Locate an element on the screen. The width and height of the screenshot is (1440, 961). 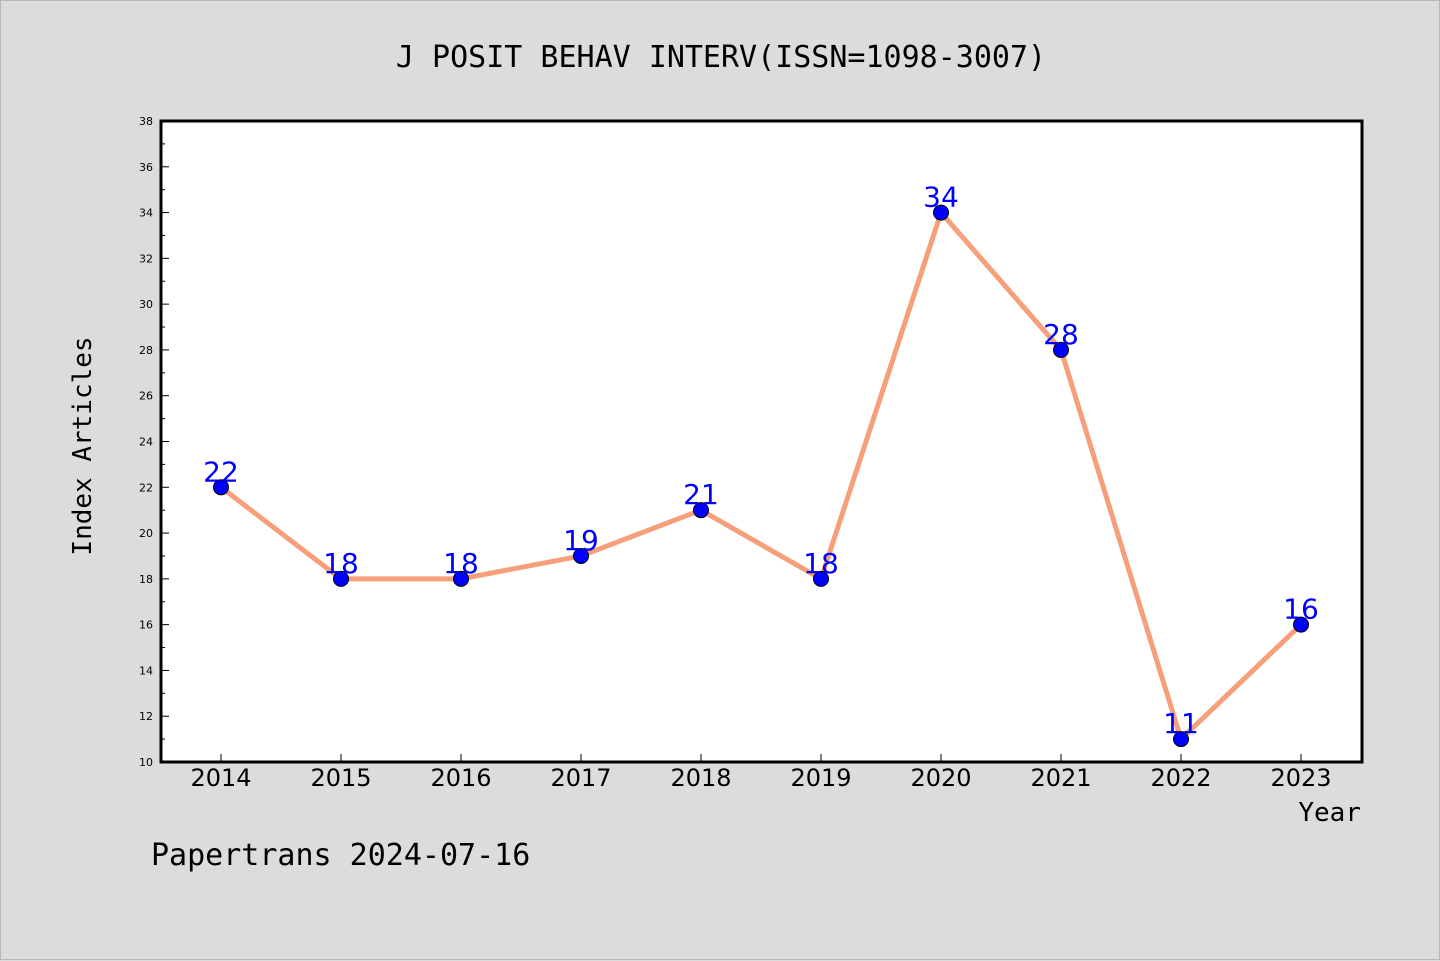
x-tick-label: 2023 is located at coordinates (1300, 778).